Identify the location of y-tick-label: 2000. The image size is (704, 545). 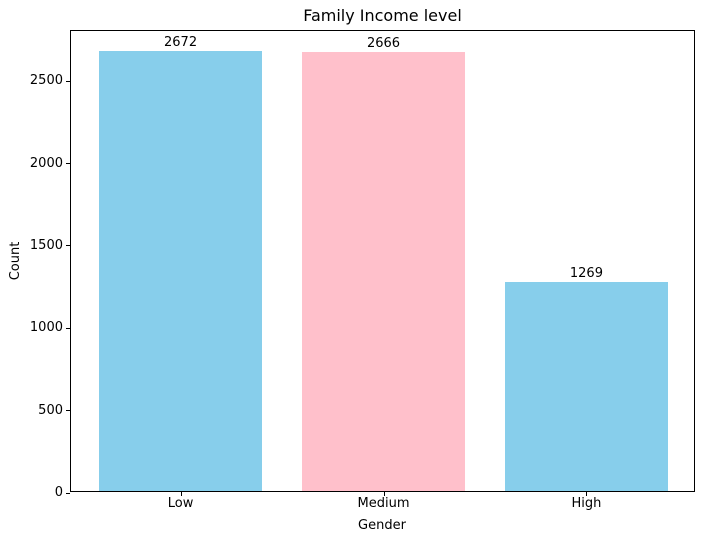
(46, 163).